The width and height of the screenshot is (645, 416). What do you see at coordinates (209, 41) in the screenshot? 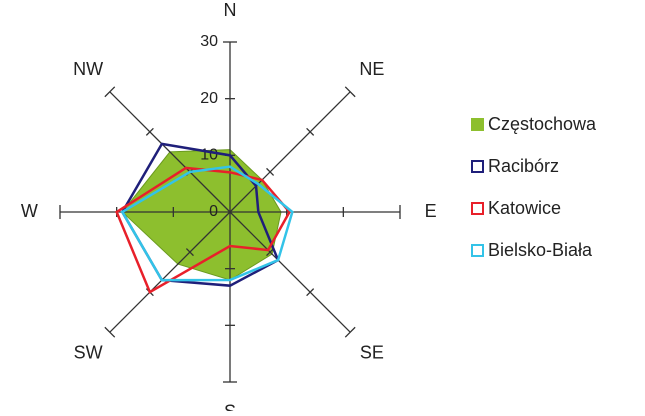
I see `tick-label: 30` at bounding box center [209, 41].